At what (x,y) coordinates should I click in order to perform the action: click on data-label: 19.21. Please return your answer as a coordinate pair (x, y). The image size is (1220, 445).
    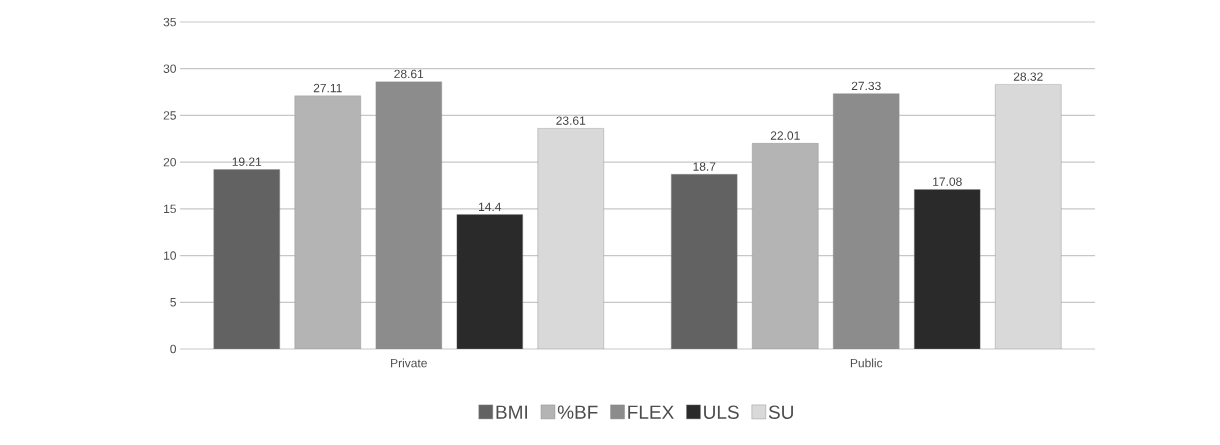
    Looking at the image, I should click on (247, 161).